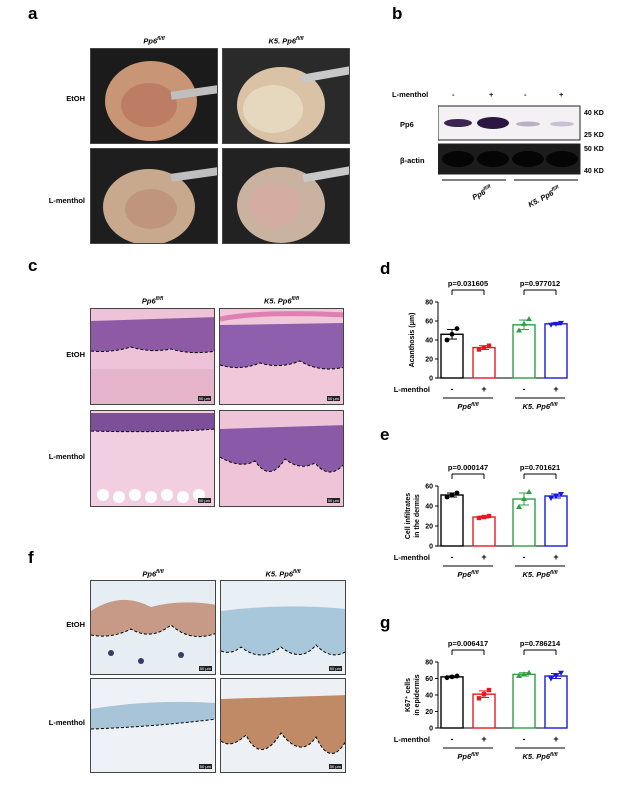 Image resolution: width=618 pixels, height=785 pixels. I want to click on wb-marker-40kd-2: 40 KD, so click(594, 171).